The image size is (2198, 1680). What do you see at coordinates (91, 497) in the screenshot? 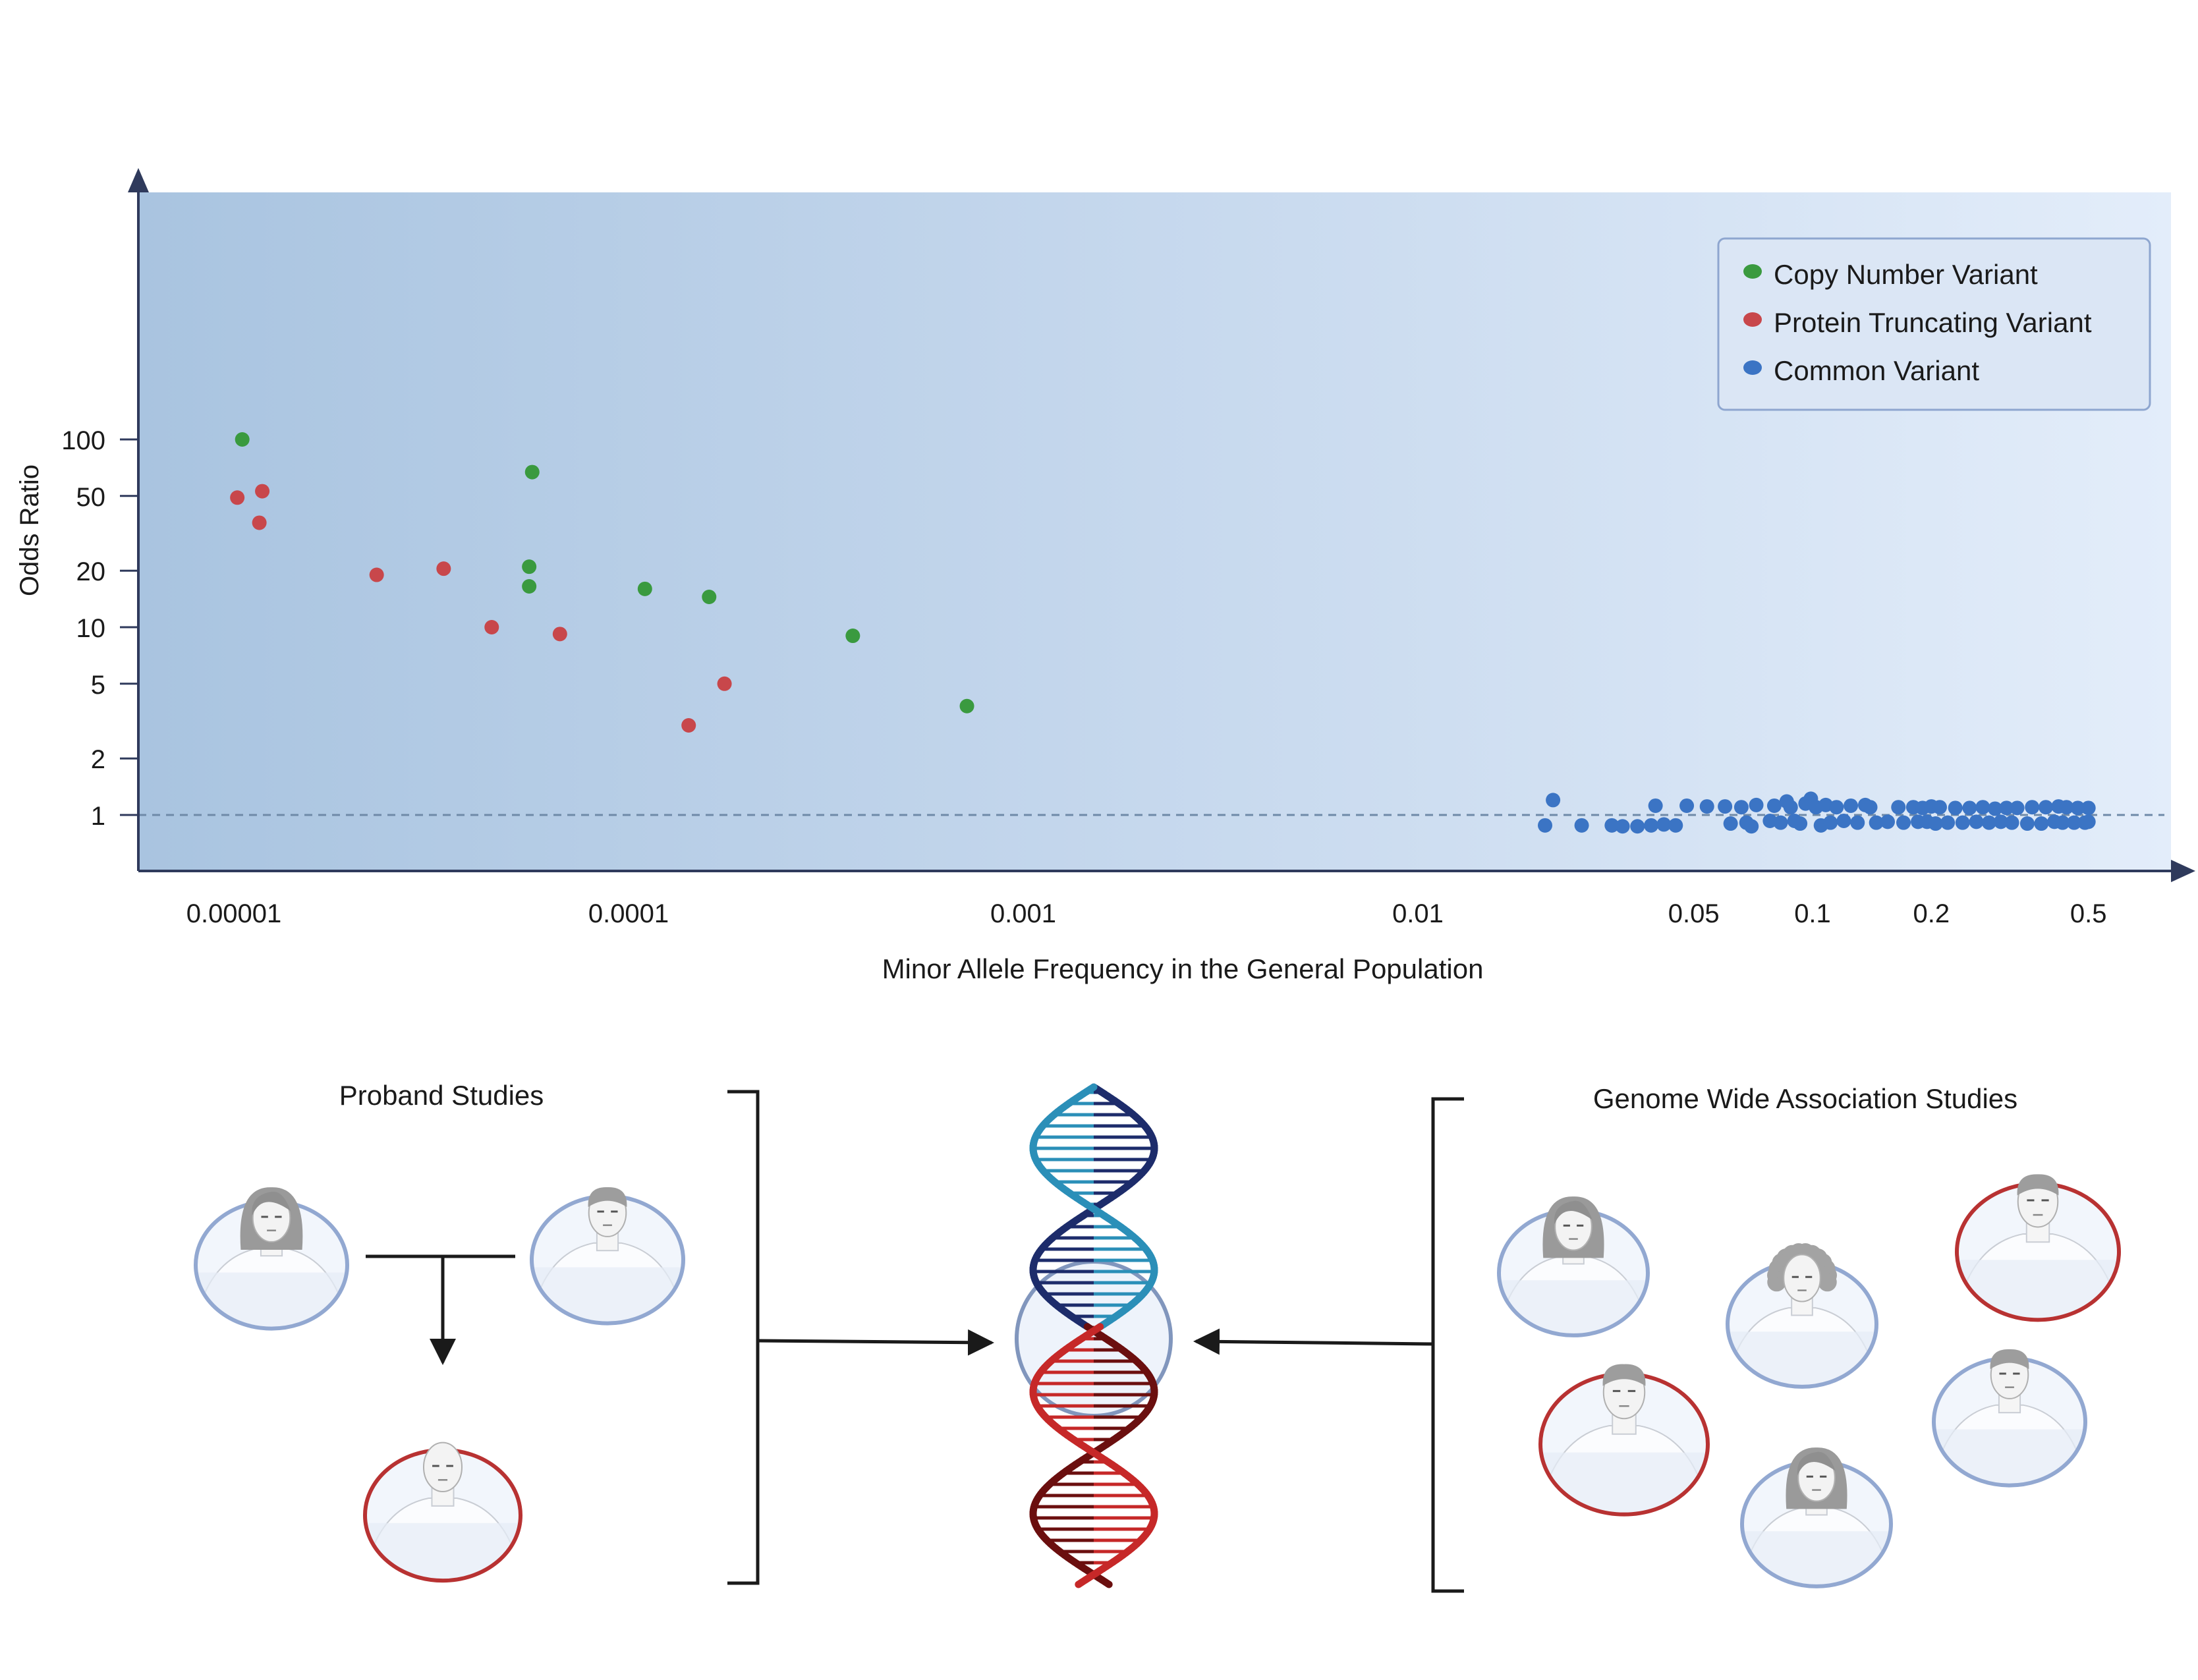
I see `y-tick-label: 50` at bounding box center [91, 497].